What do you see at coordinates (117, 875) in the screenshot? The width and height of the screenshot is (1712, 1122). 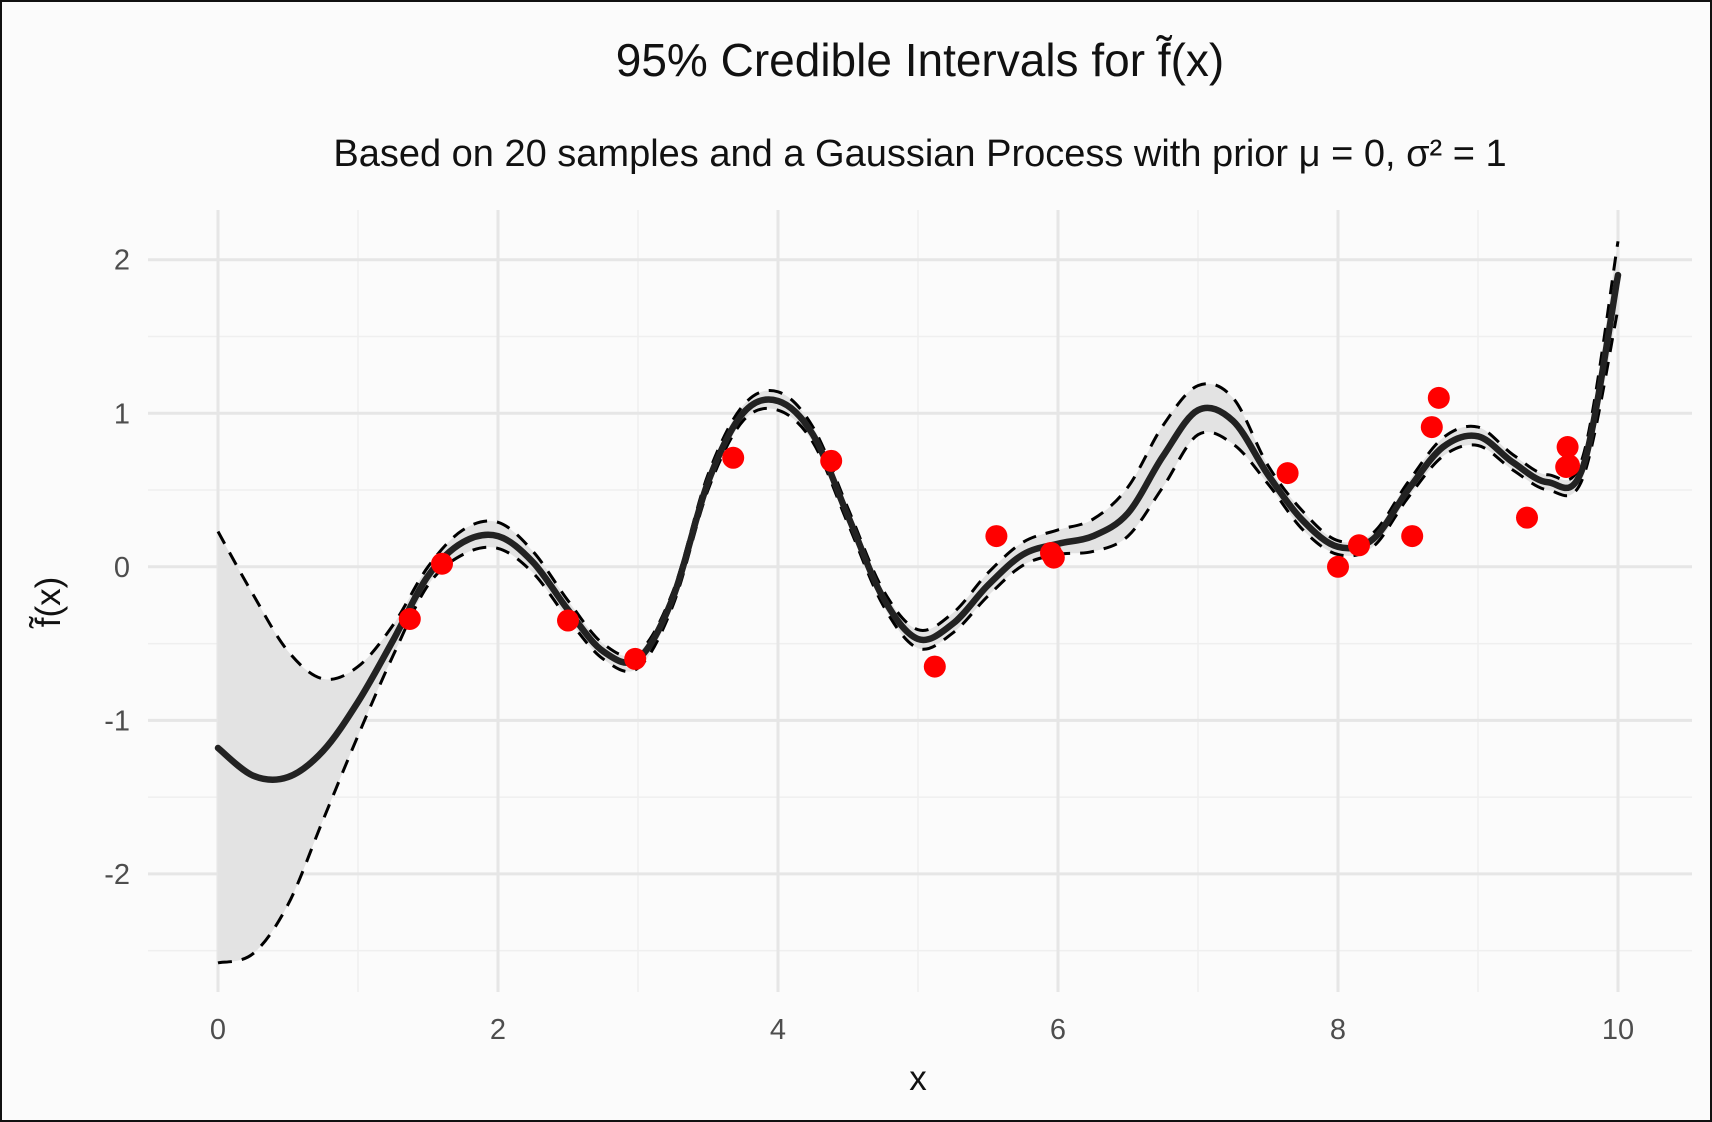 I see `y-tick-label: -2` at bounding box center [117, 875].